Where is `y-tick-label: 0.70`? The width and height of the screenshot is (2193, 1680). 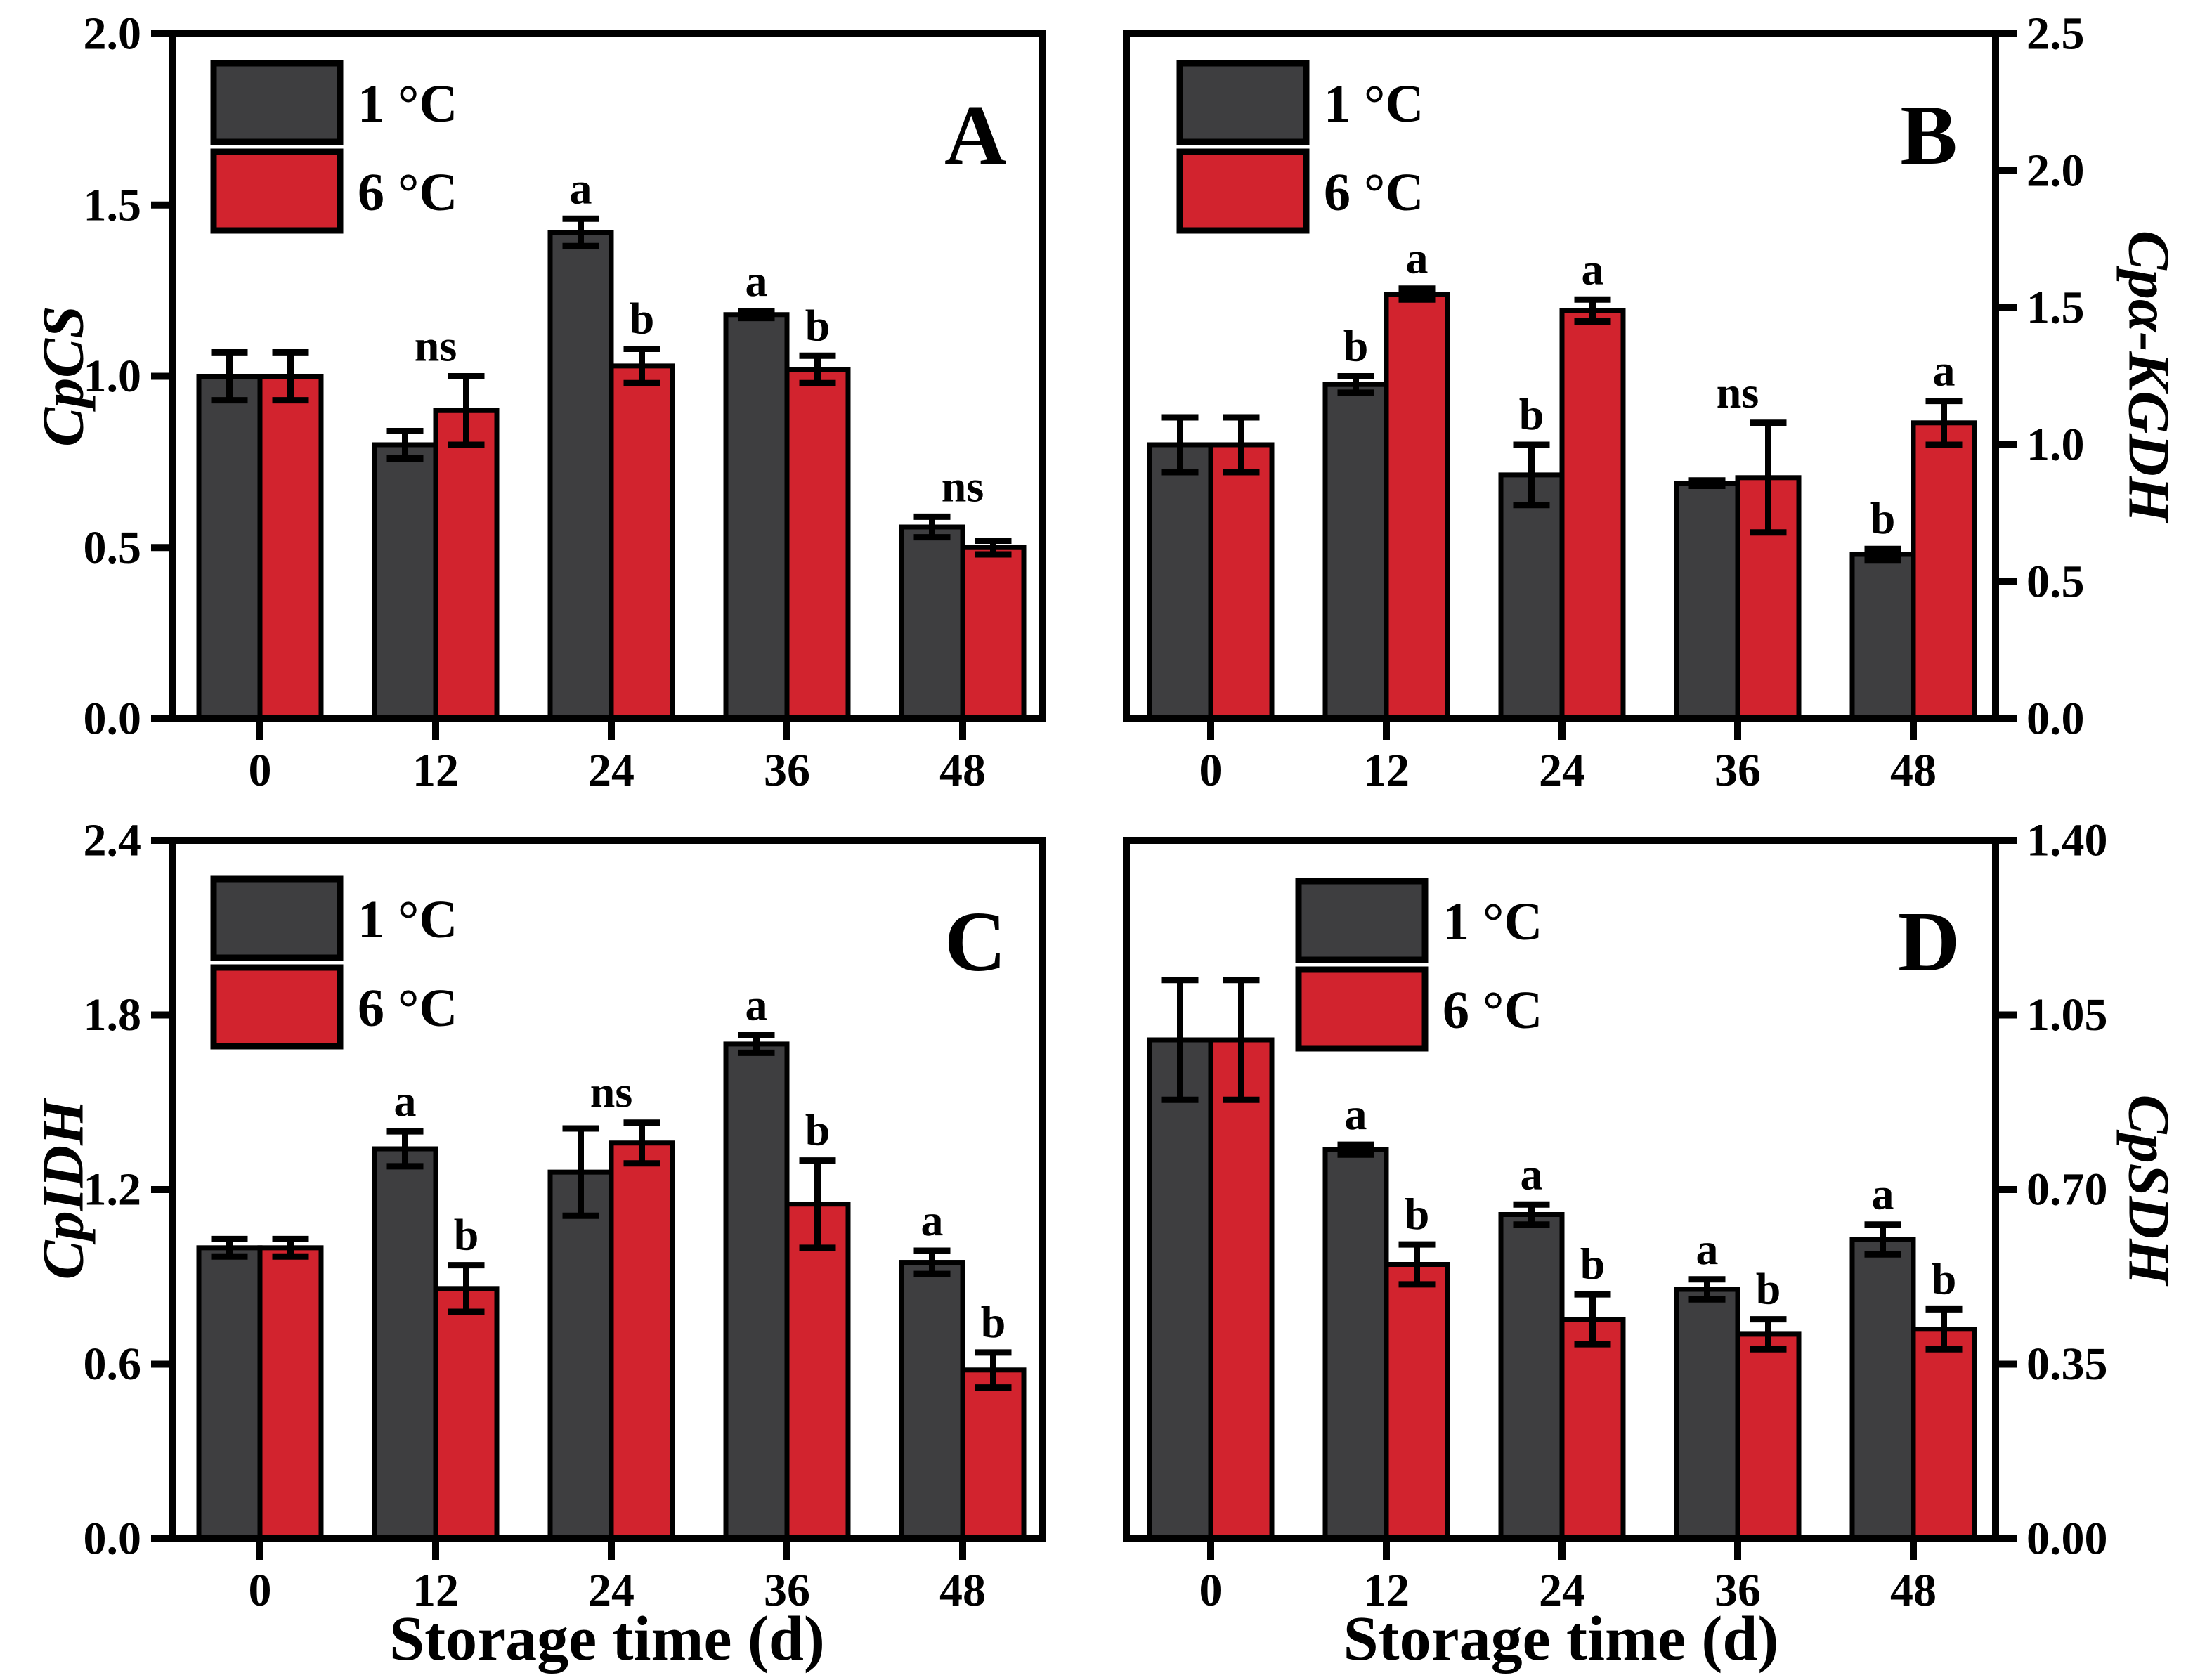 y-tick-label: 0.70 is located at coordinates (2067, 1190).